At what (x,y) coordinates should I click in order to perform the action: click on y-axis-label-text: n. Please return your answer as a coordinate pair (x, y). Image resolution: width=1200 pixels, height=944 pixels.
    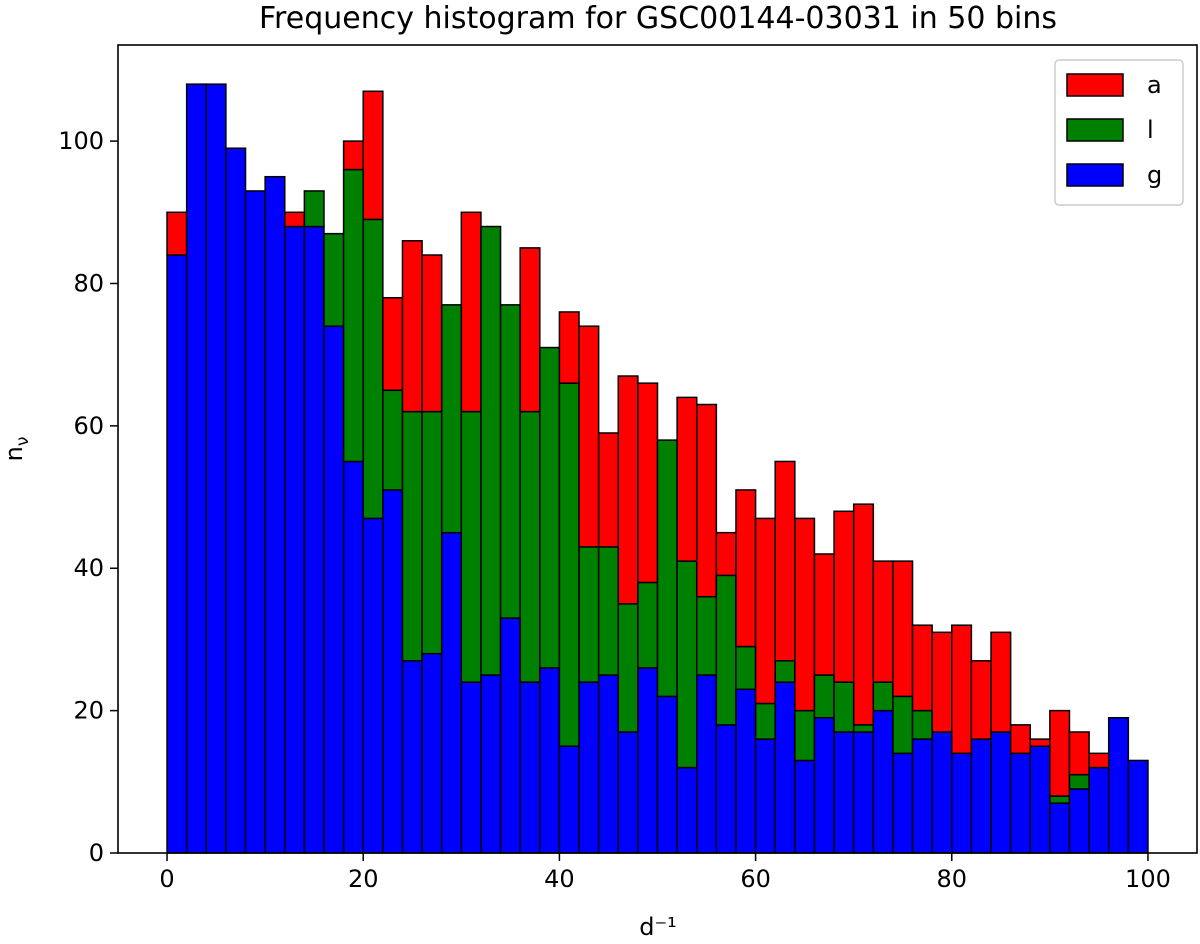
    Looking at the image, I should click on (14, 453).